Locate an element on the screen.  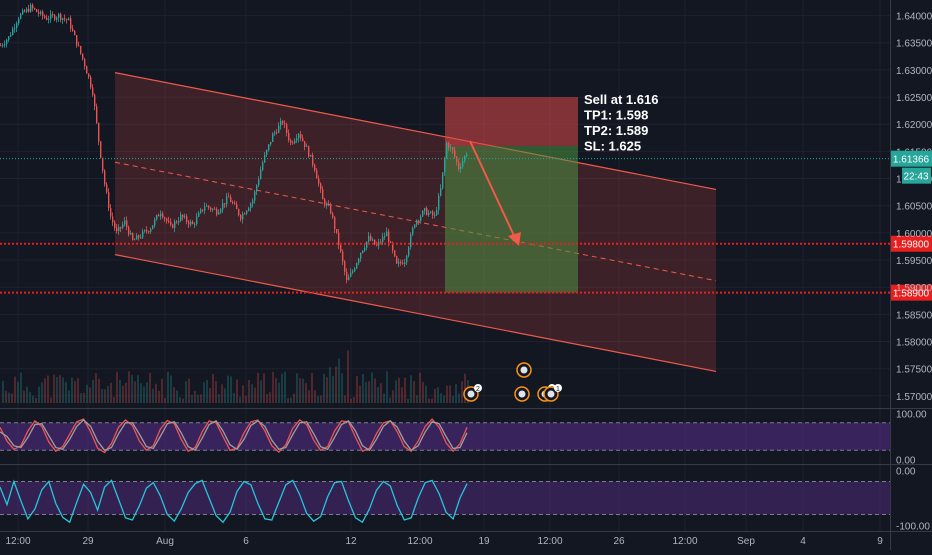
trade-setup-text: SL: 1.625 is located at coordinates (612, 146).